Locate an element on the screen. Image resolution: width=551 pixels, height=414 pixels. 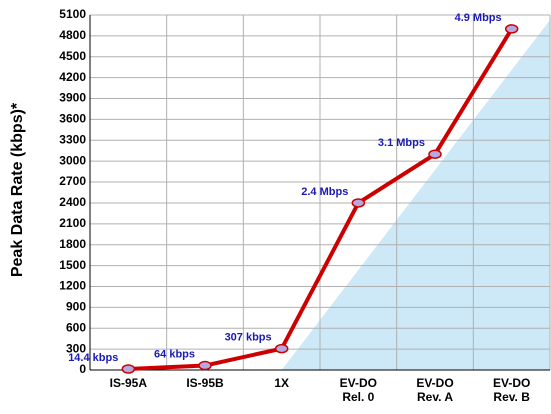
y-tick-label: 2700 is located at coordinates (72, 181).